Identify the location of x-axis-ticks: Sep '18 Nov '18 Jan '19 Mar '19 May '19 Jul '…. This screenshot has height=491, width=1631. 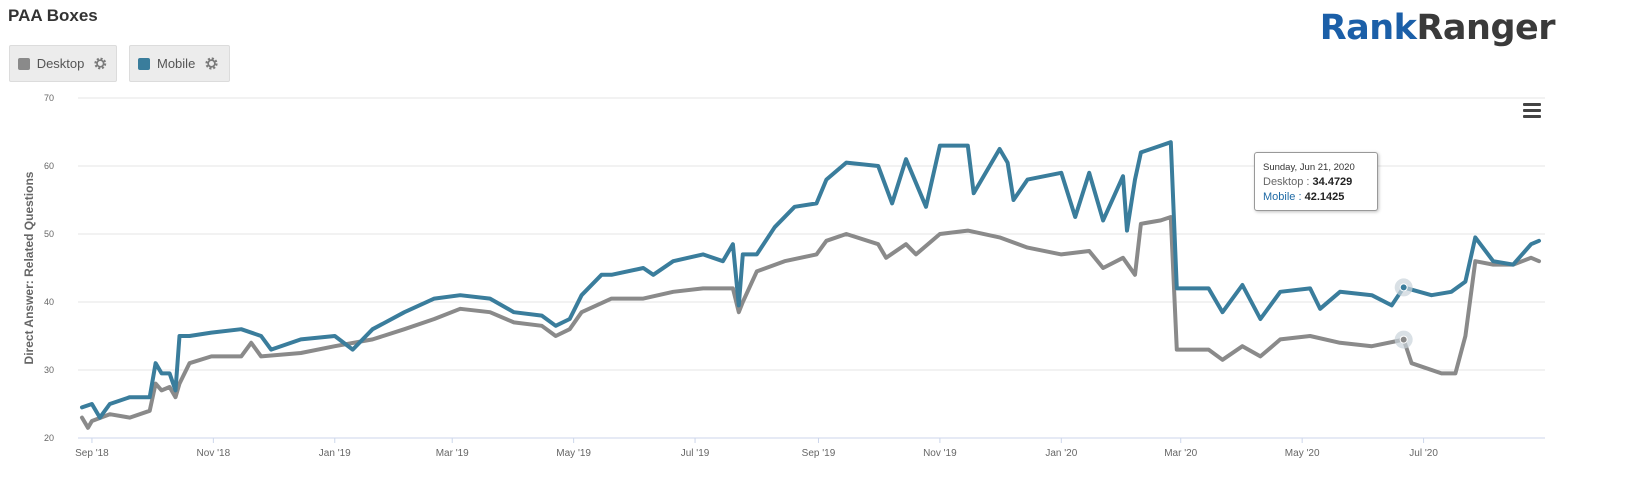
(756, 448).